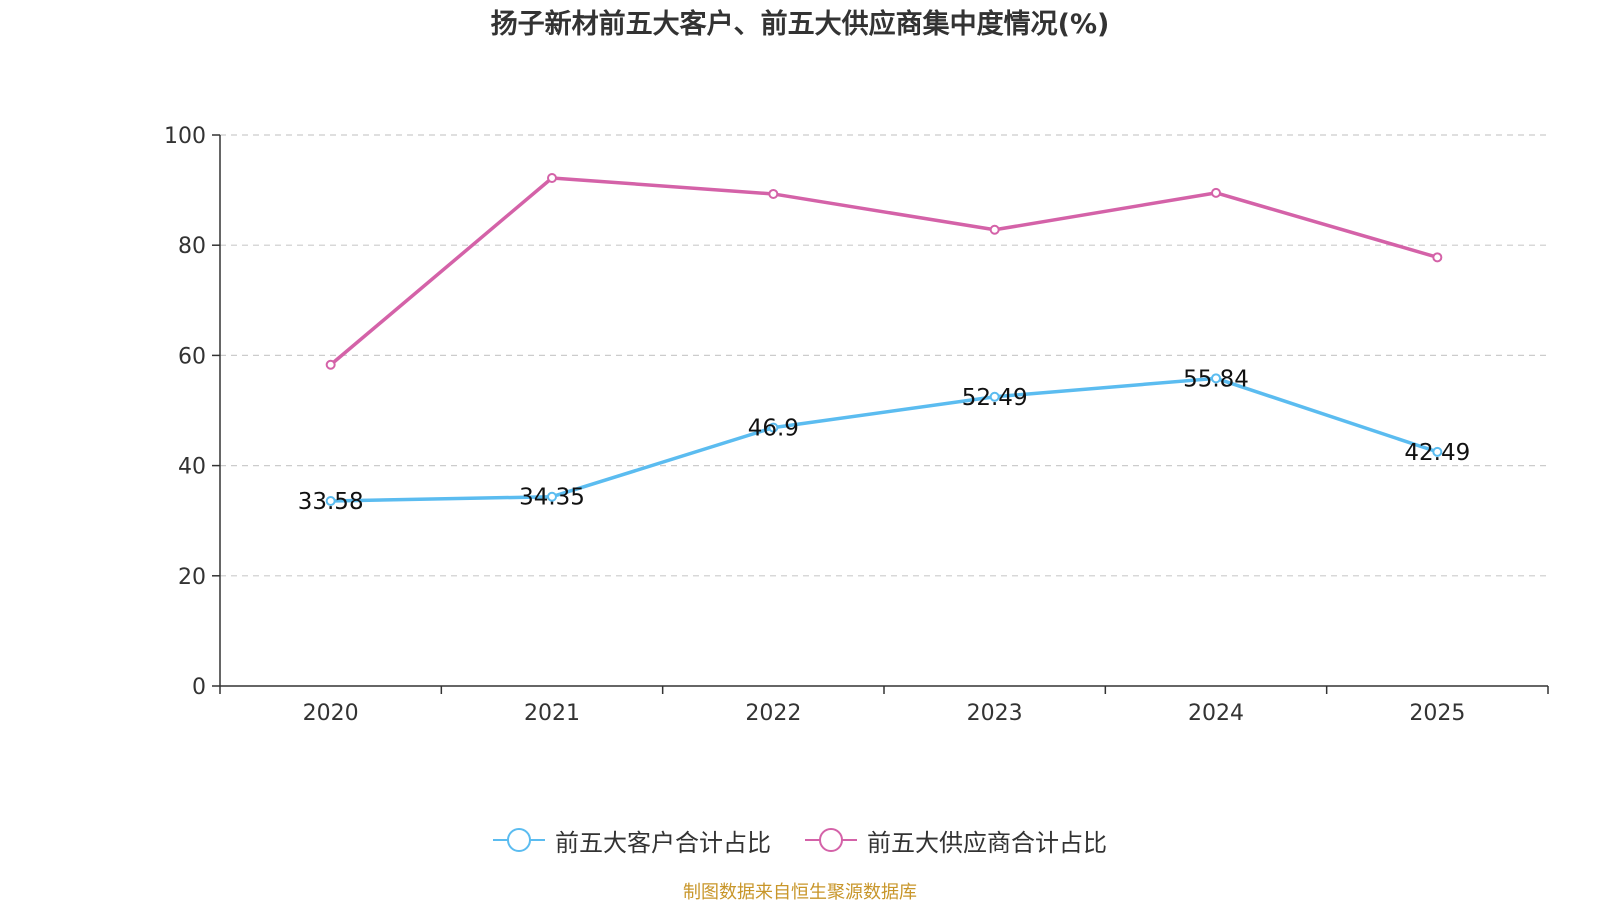 The image size is (1600, 904). I want to click on data-labels: 33.58 34.35 46.9 52.49 55.84 42.49, so click(884, 440).